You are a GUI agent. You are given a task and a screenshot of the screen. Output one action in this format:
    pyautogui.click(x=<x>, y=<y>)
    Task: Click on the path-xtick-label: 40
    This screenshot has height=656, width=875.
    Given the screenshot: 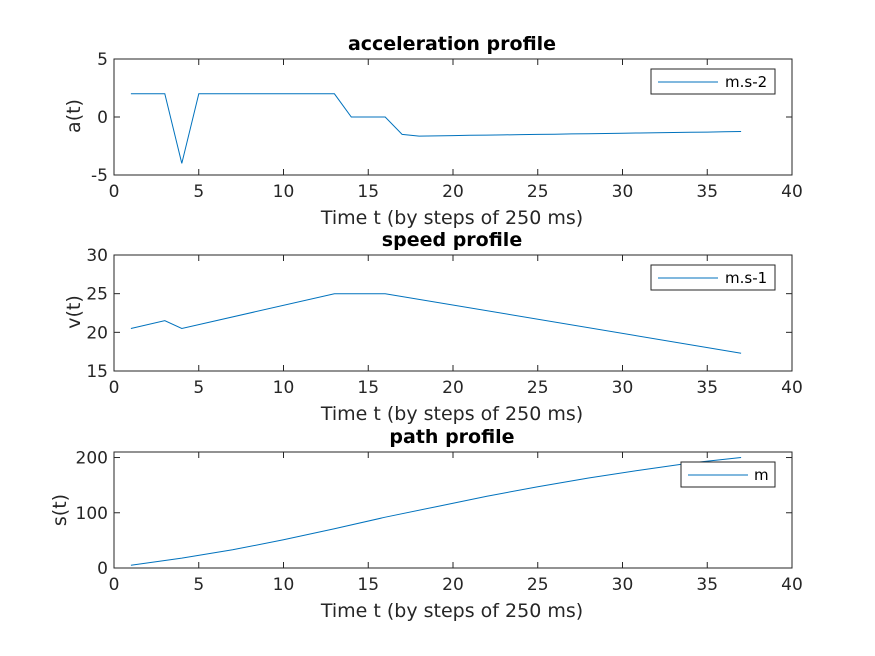 What is the action you would take?
    pyautogui.click(x=792, y=585)
    